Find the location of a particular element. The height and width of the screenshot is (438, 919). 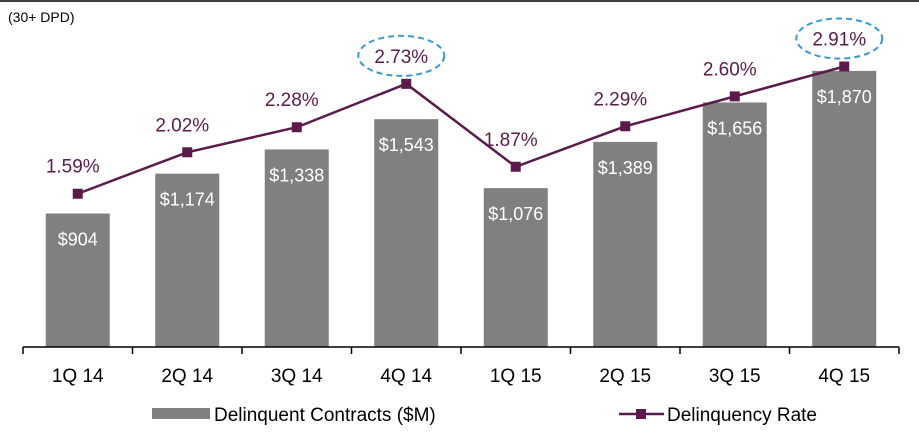

rate-value-label: 2.29% is located at coordinates (620, 99).